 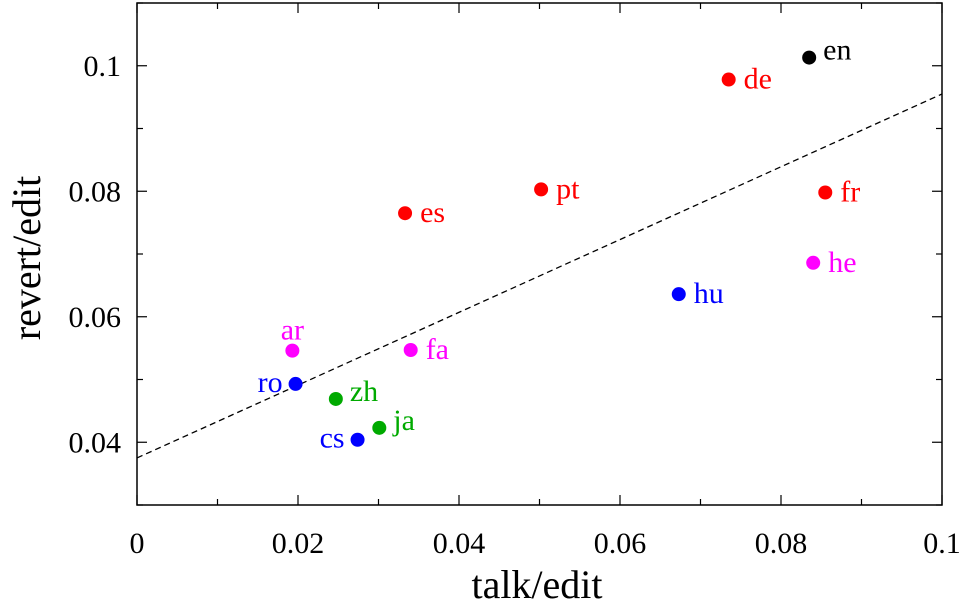 I want to click on point-label-de: de, so click(x=758, y=79).